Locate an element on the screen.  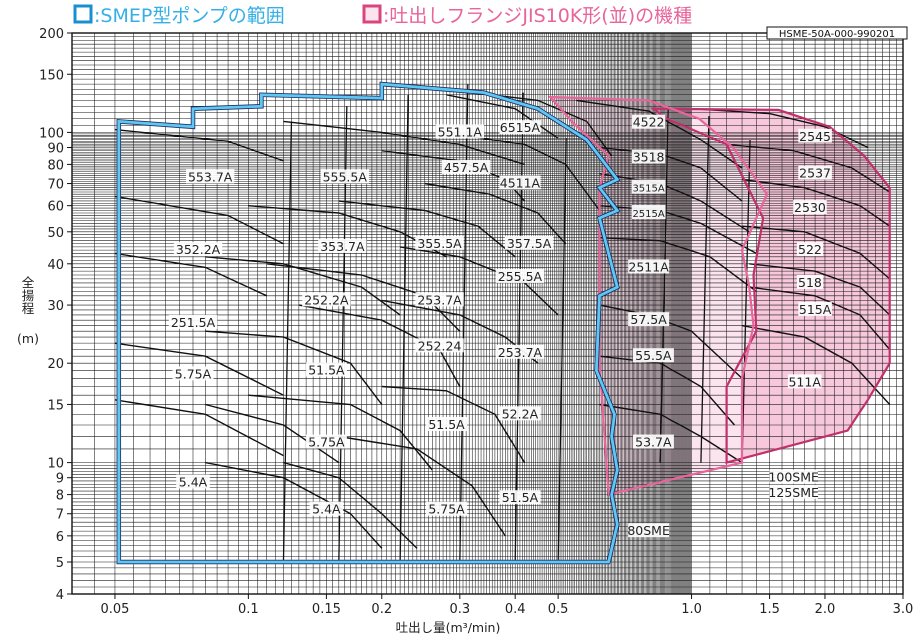
curve-label: 4522 is located at coordinates (649, 122).